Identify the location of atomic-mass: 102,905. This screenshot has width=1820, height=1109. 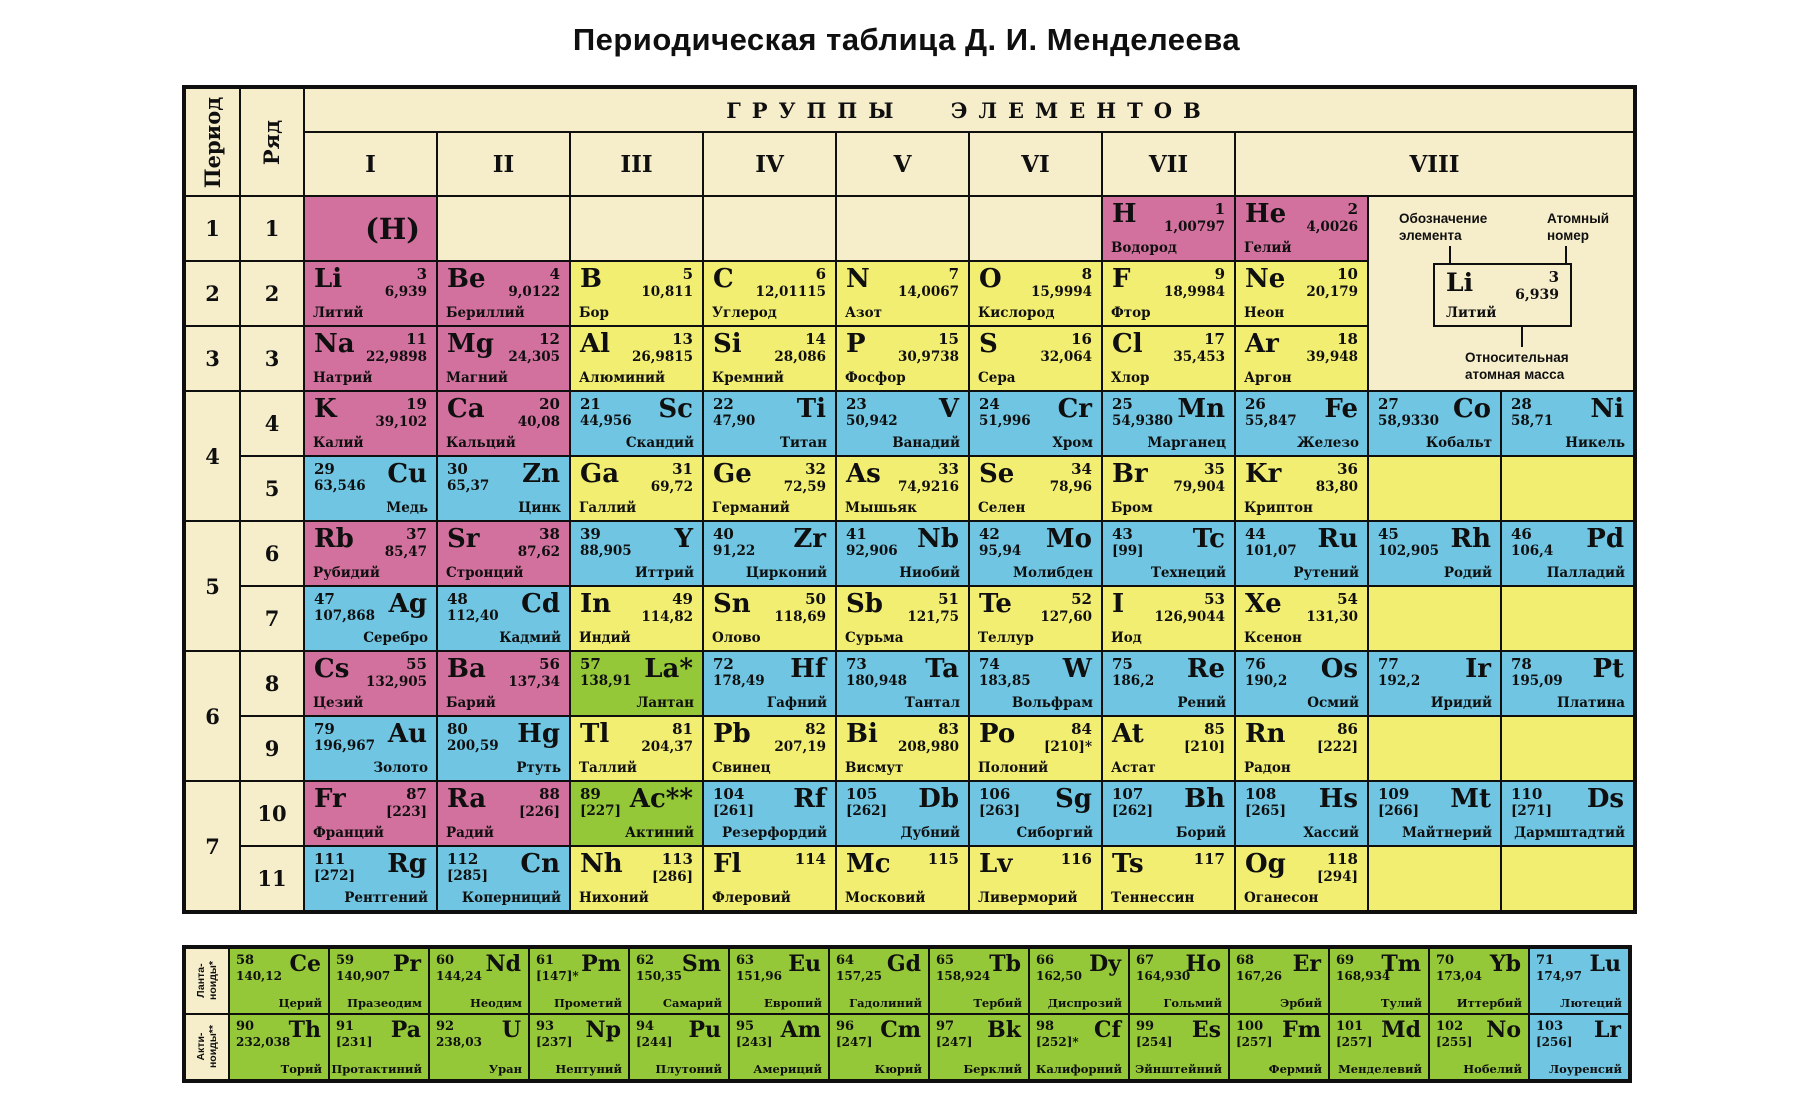
(1409, 551).